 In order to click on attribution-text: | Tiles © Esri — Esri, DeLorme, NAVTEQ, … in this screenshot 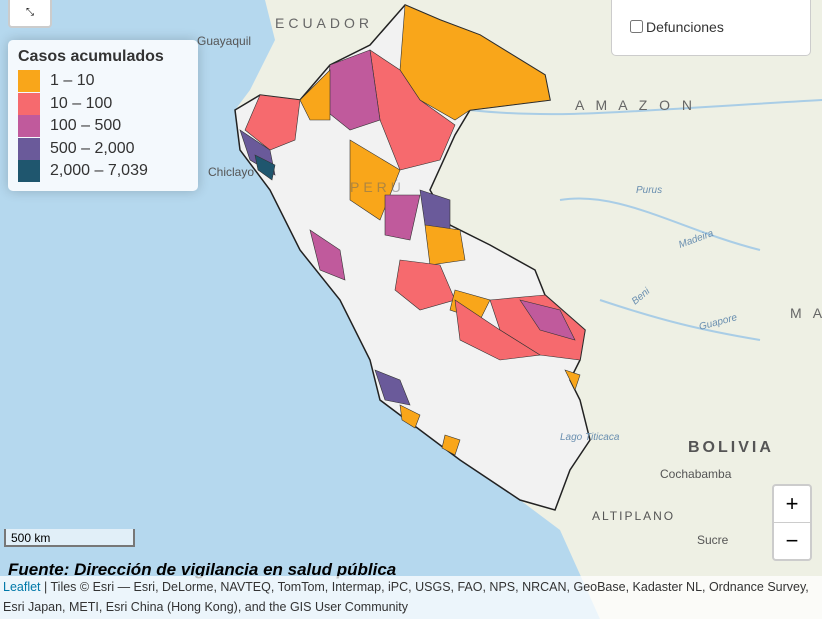, I will do `click(406, 597)`.